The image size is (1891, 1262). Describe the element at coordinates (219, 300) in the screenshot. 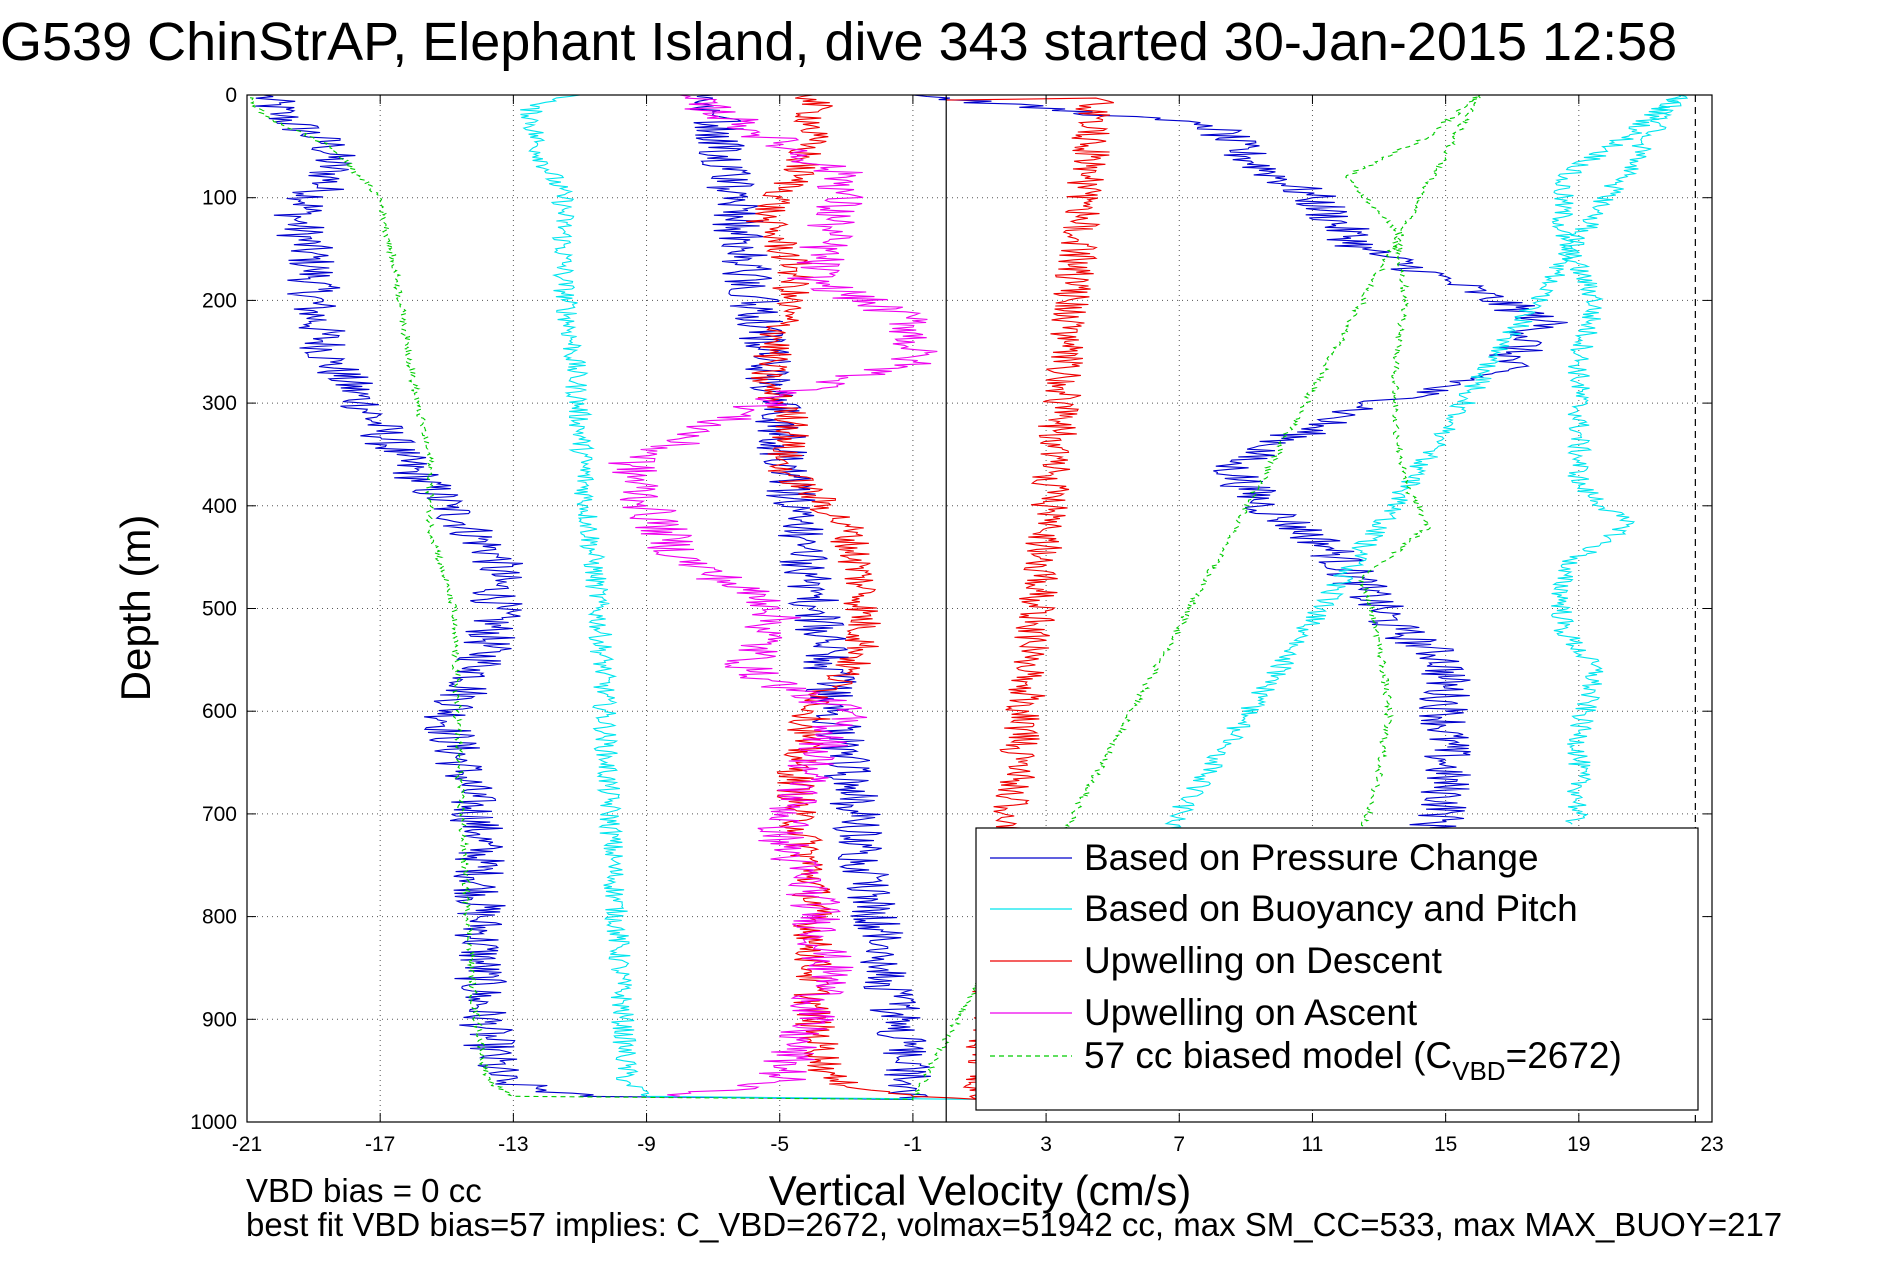

I see `y-tick-label: 200` at that location.